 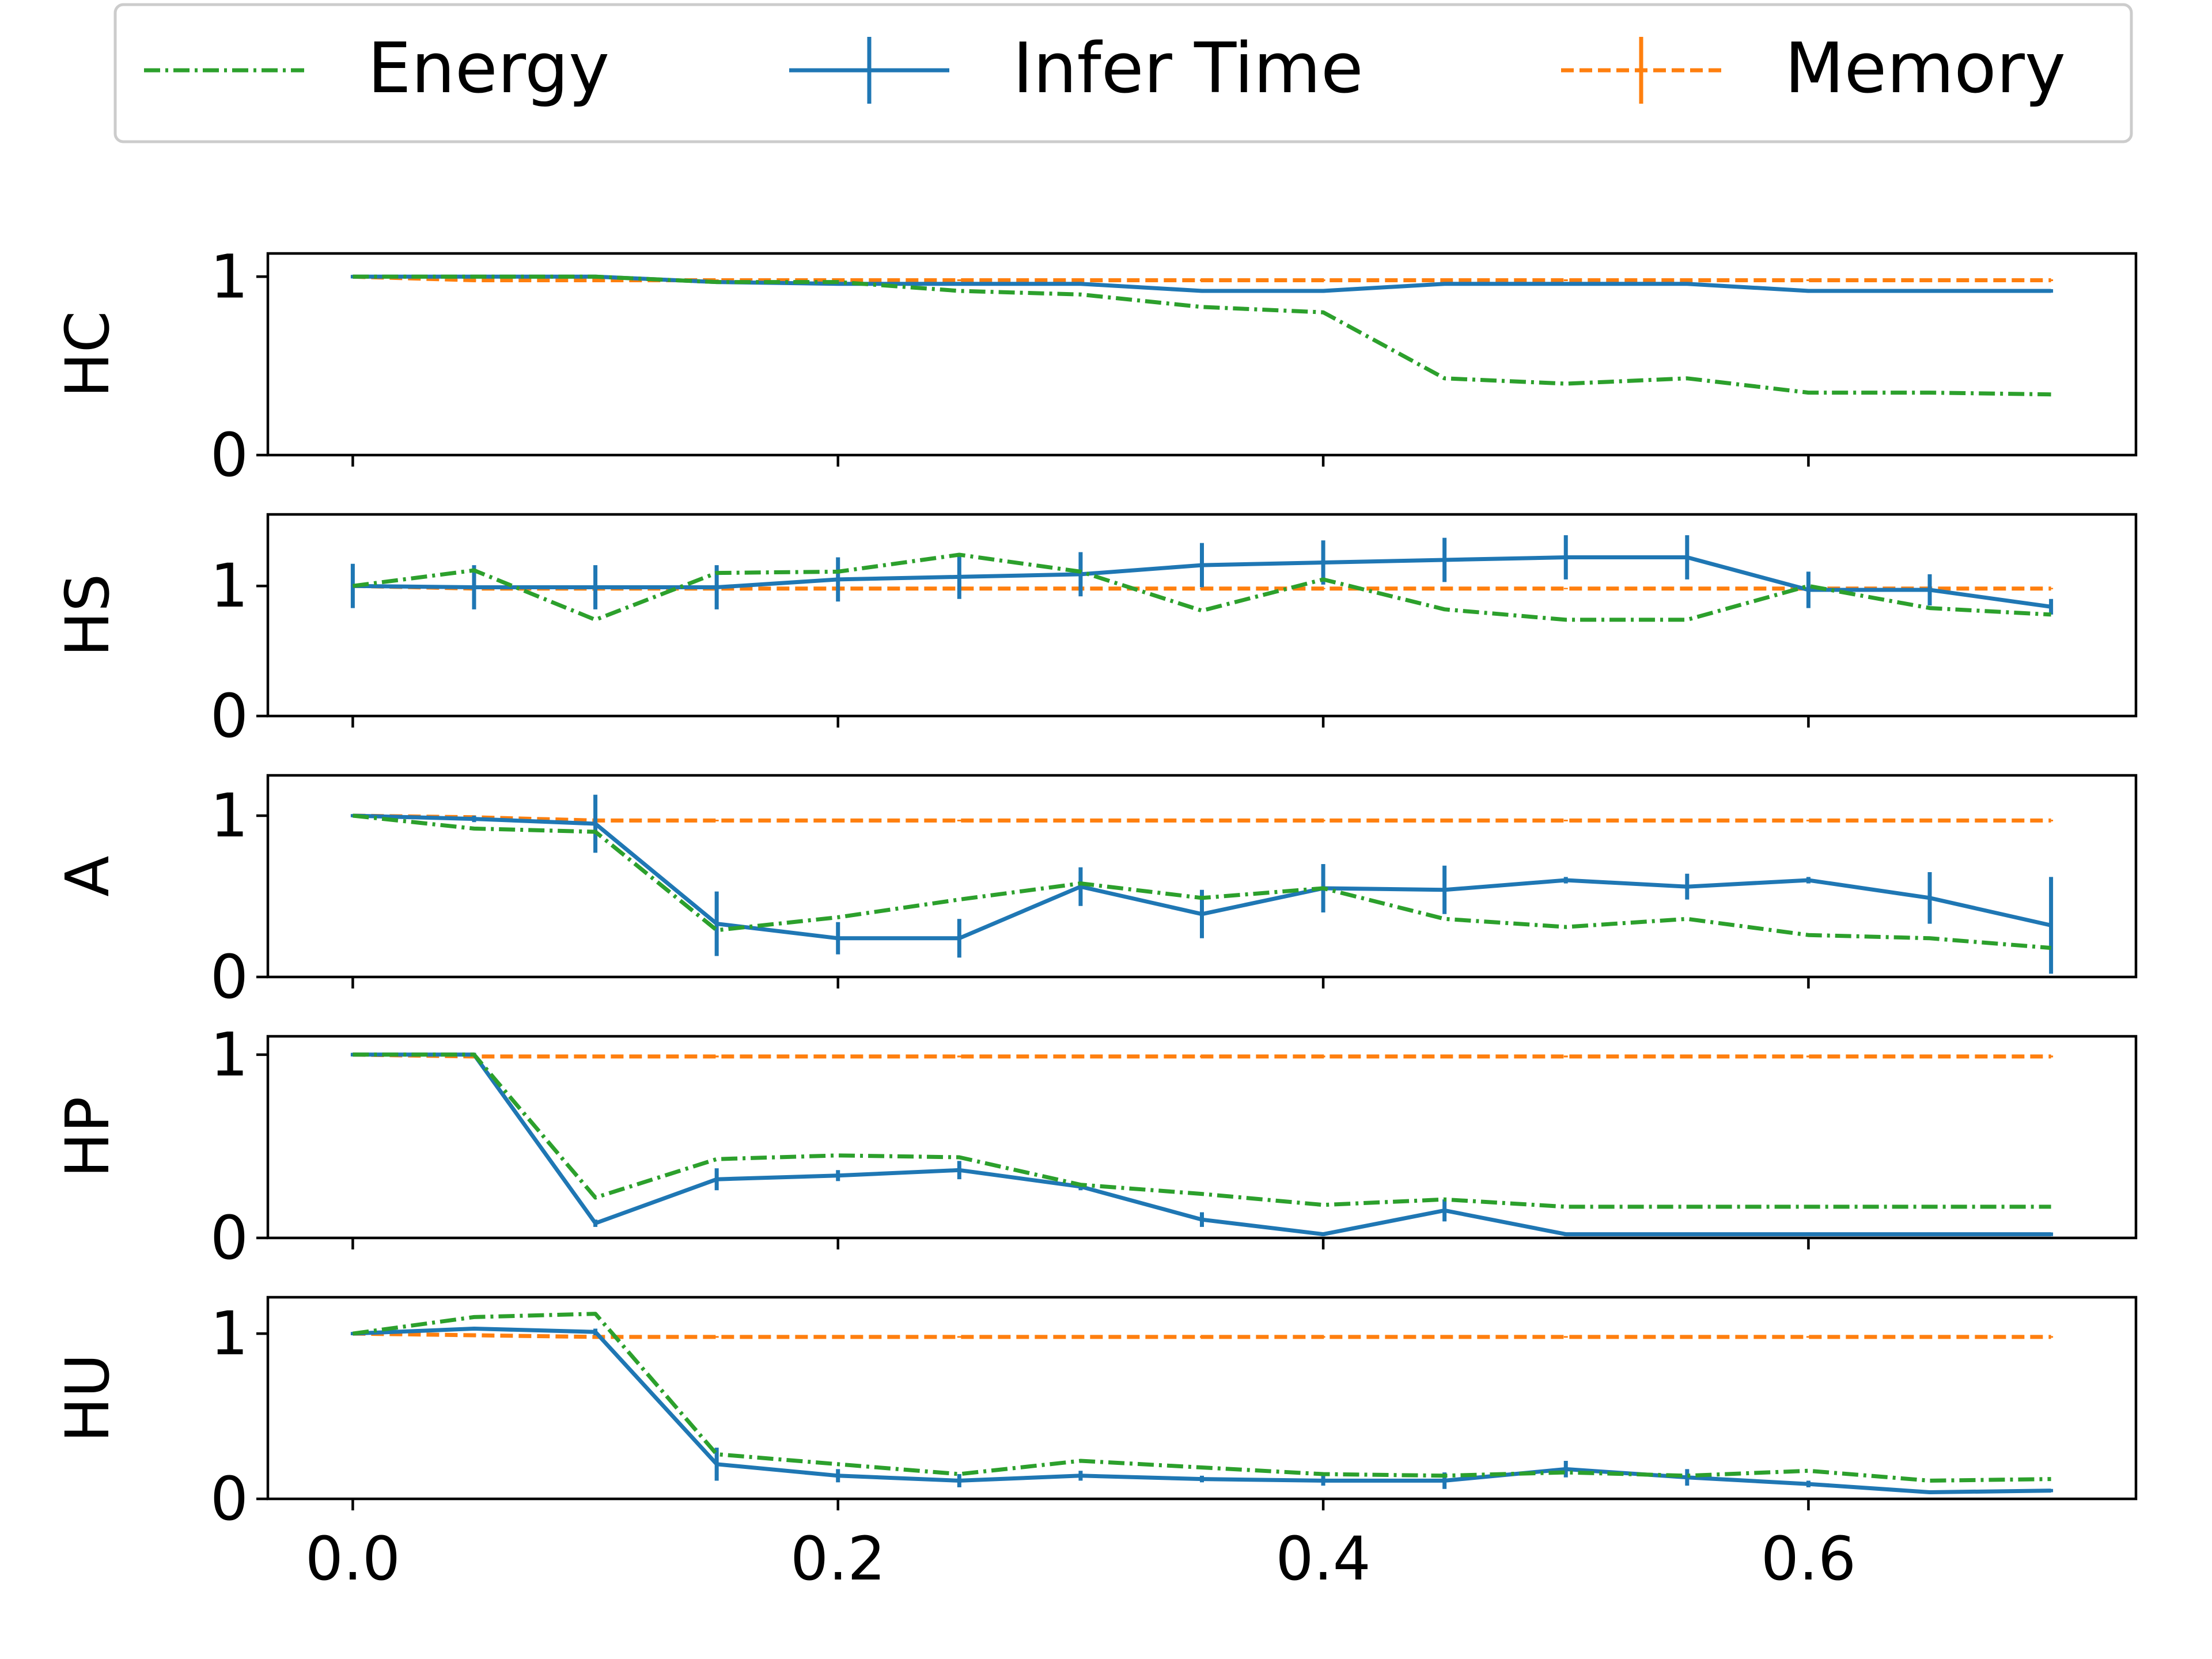 What do you see at coordinates (87, 1137) in the screenshot?
I see `y-axis-label: HP` at bounding box center [87, 1137].